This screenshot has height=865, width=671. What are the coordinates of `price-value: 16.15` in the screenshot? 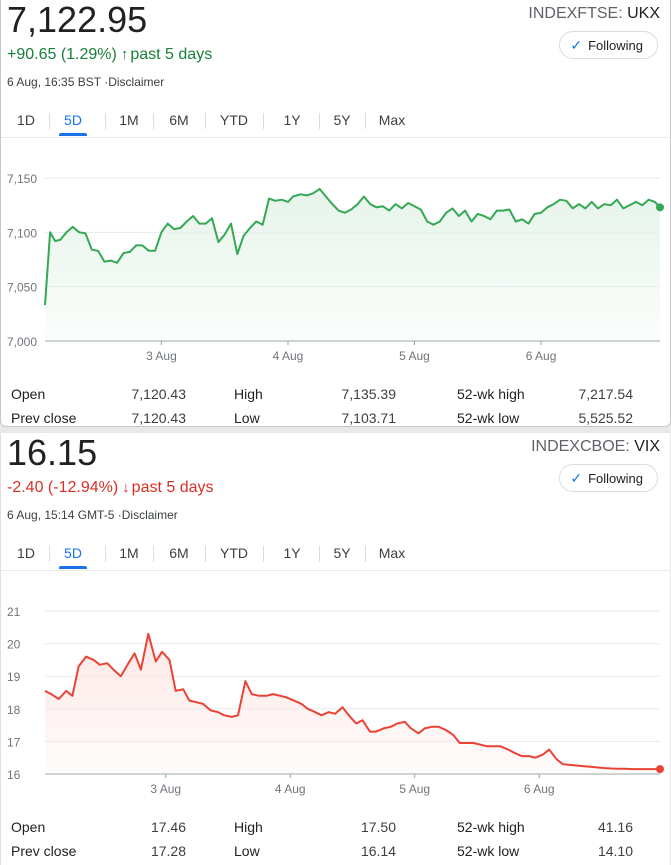 It's located at (52, 453).